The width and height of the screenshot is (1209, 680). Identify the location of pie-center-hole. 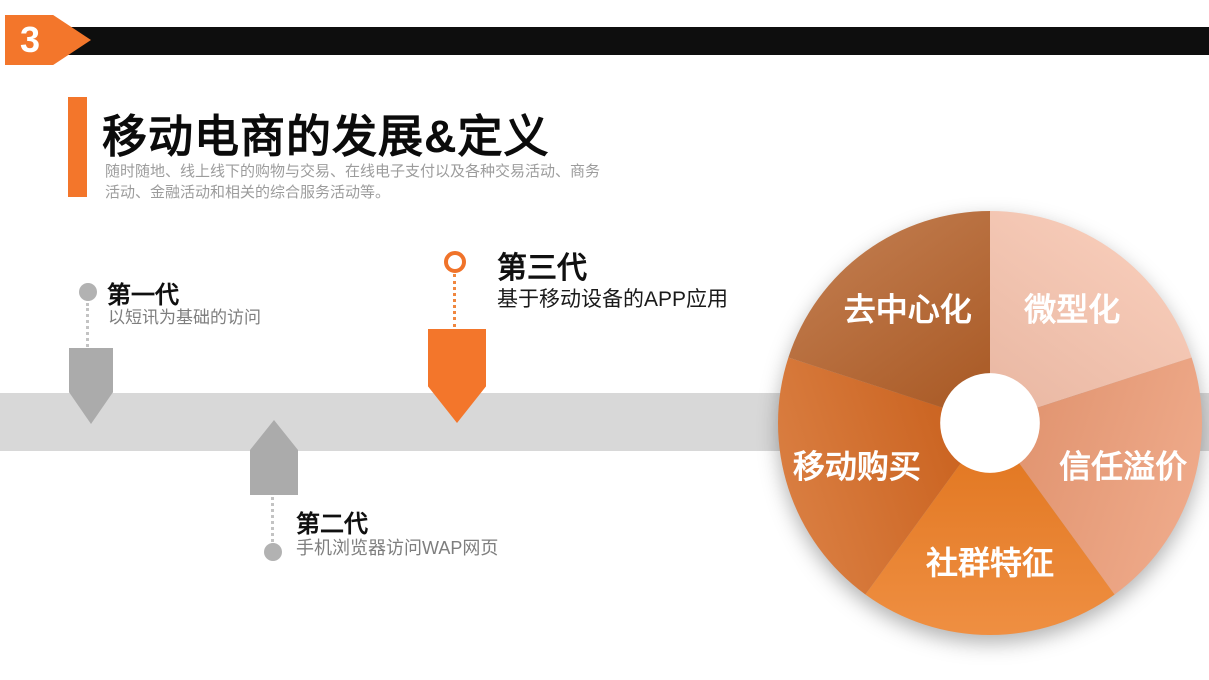
(990, 423).